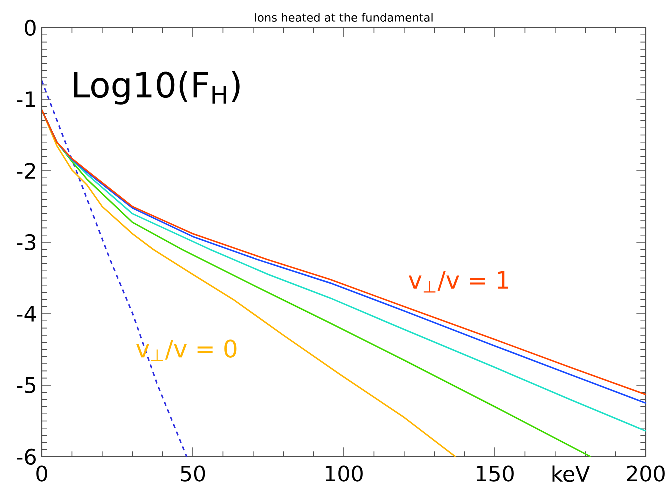 This screenshot has height=499, width=672. I want to click on y-tick-label: -2, so click(26, 171).